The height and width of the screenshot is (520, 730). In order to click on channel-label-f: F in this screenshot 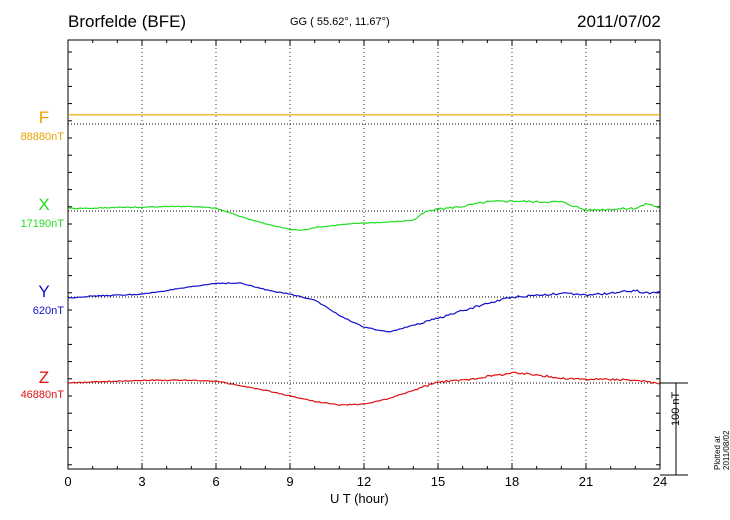, I will do `click(44, 117)`.